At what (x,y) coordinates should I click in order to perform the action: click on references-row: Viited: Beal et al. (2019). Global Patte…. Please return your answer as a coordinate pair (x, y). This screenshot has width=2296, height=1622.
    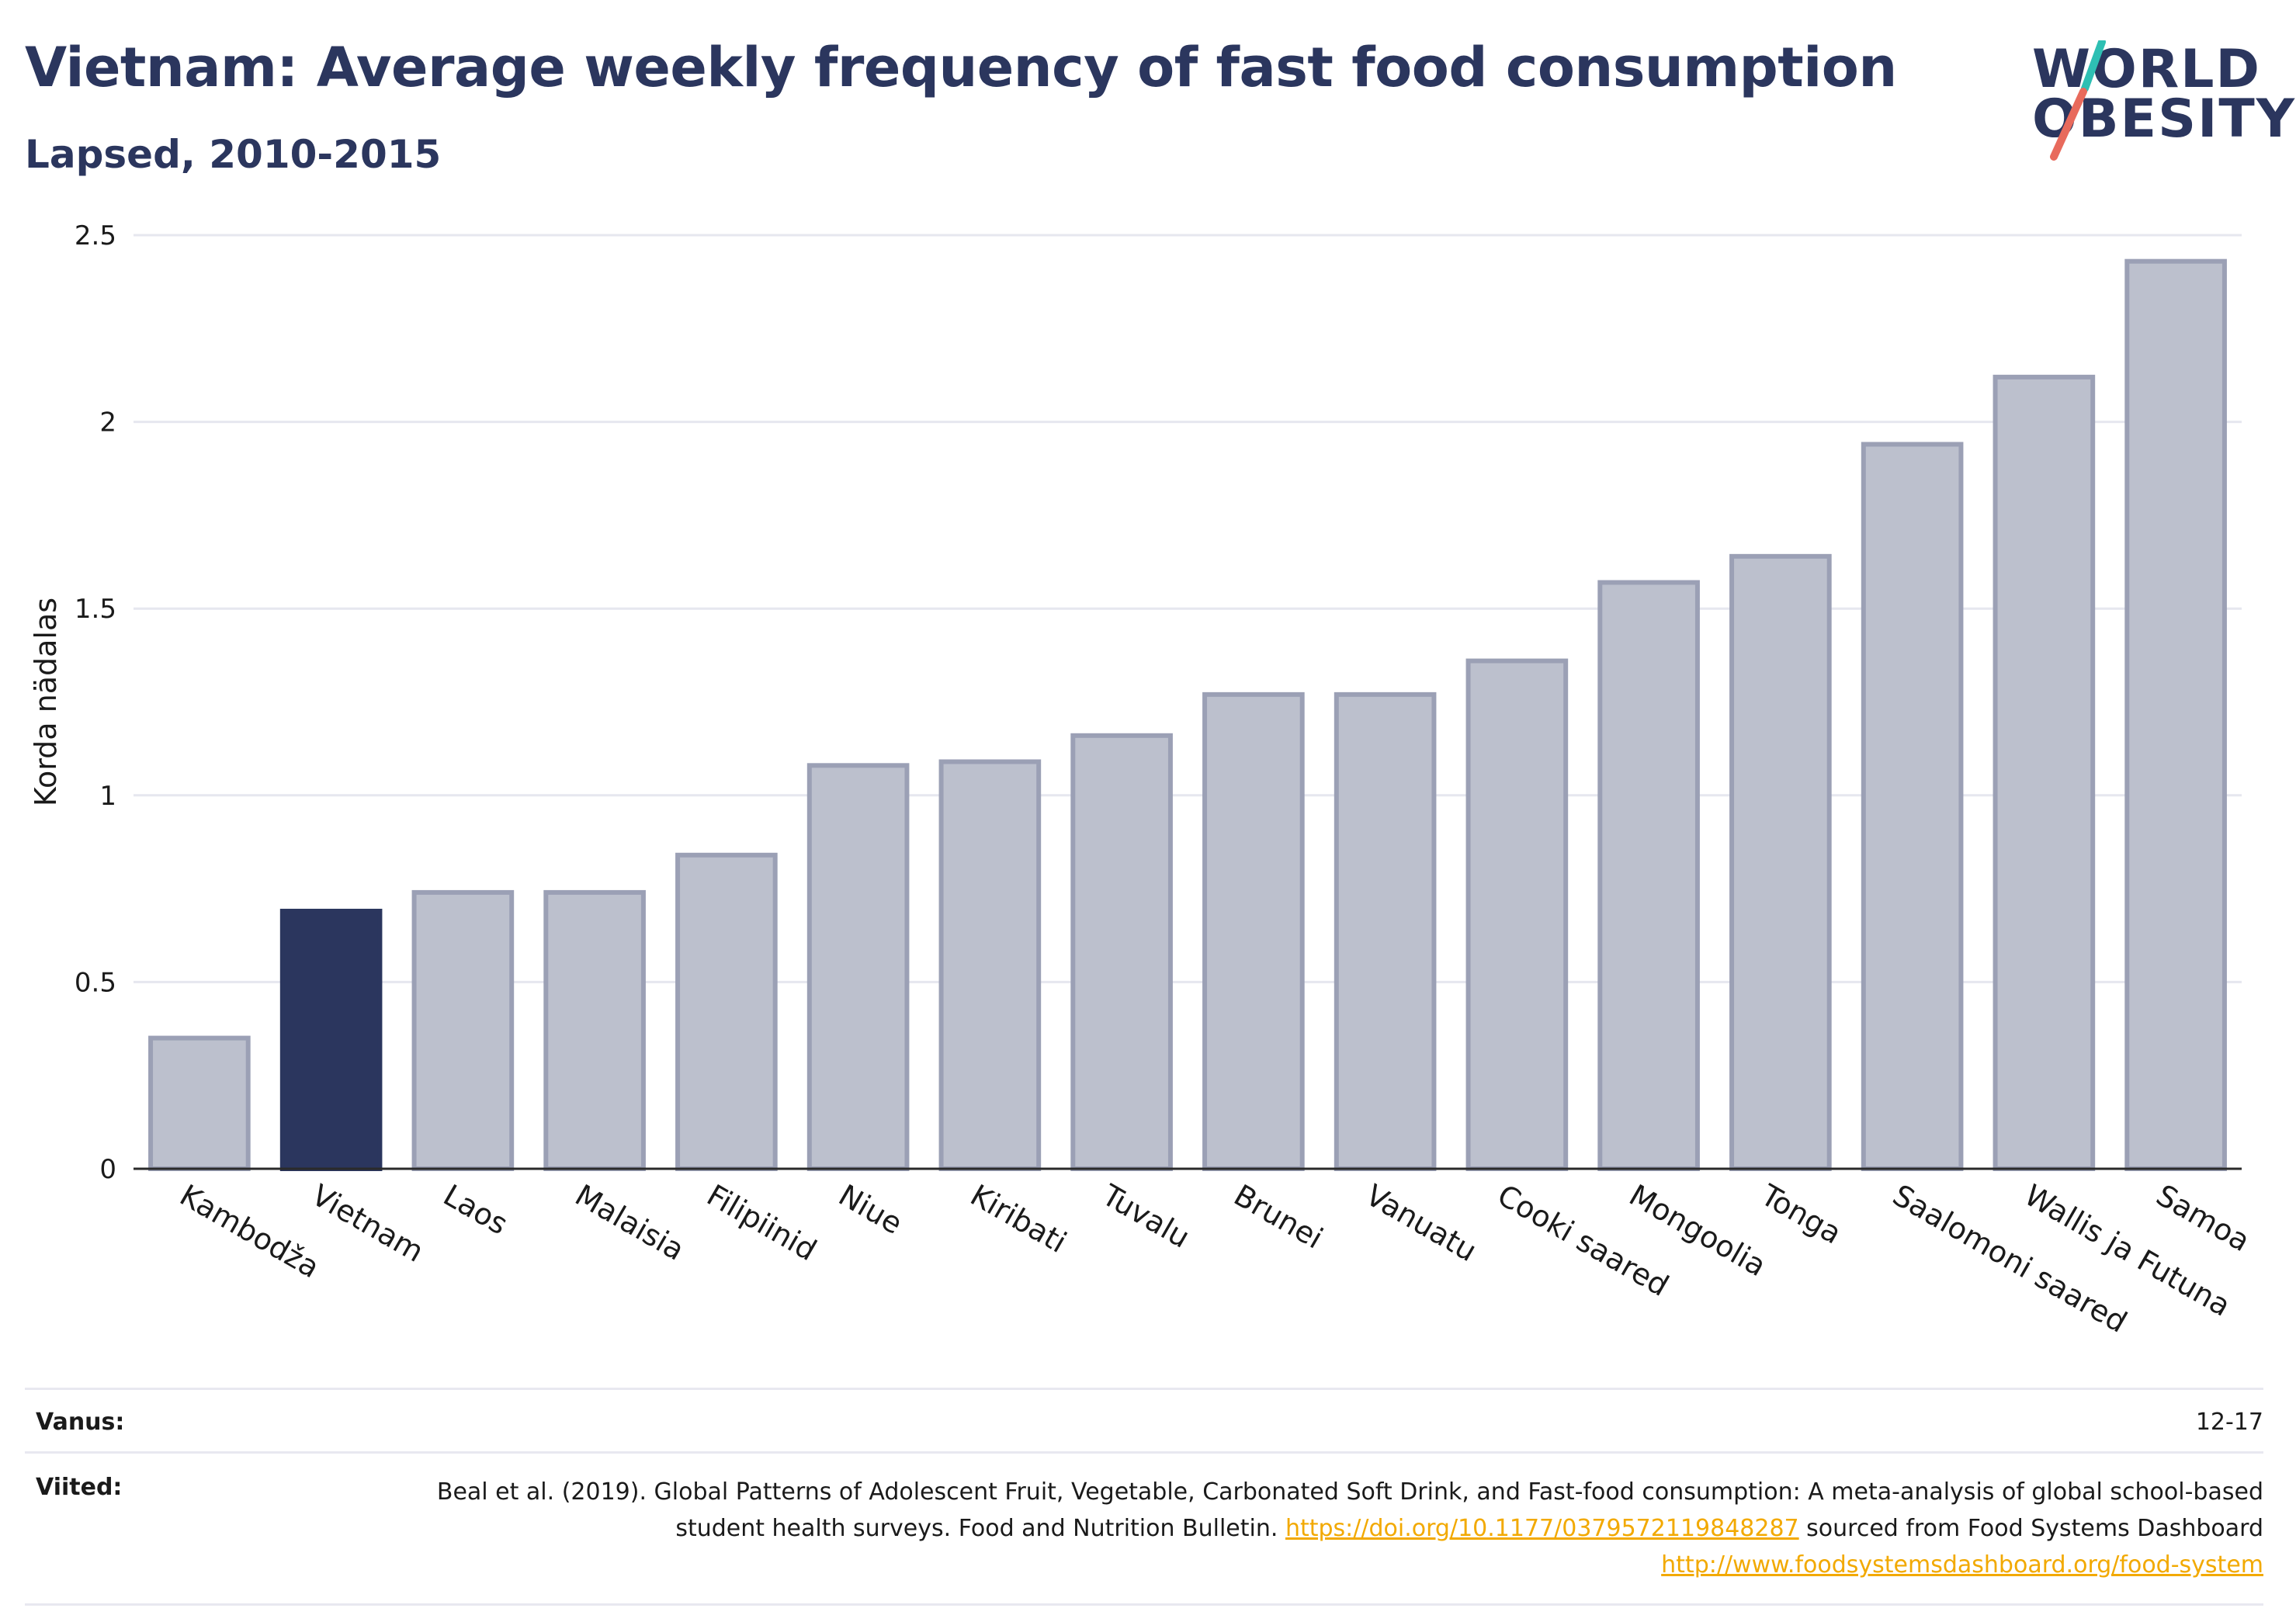
    Looking at the image, I should click on (1144, 1528).